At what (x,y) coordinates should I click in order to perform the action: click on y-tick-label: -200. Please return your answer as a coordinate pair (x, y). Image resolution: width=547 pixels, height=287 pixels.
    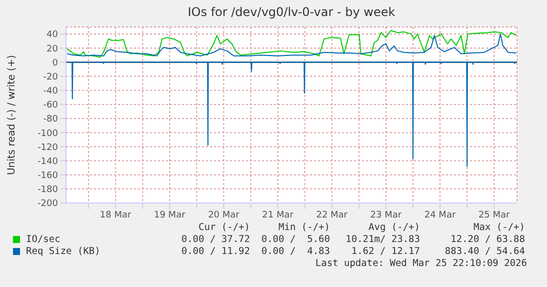
    Looking at the image, I should click on (48, 204).